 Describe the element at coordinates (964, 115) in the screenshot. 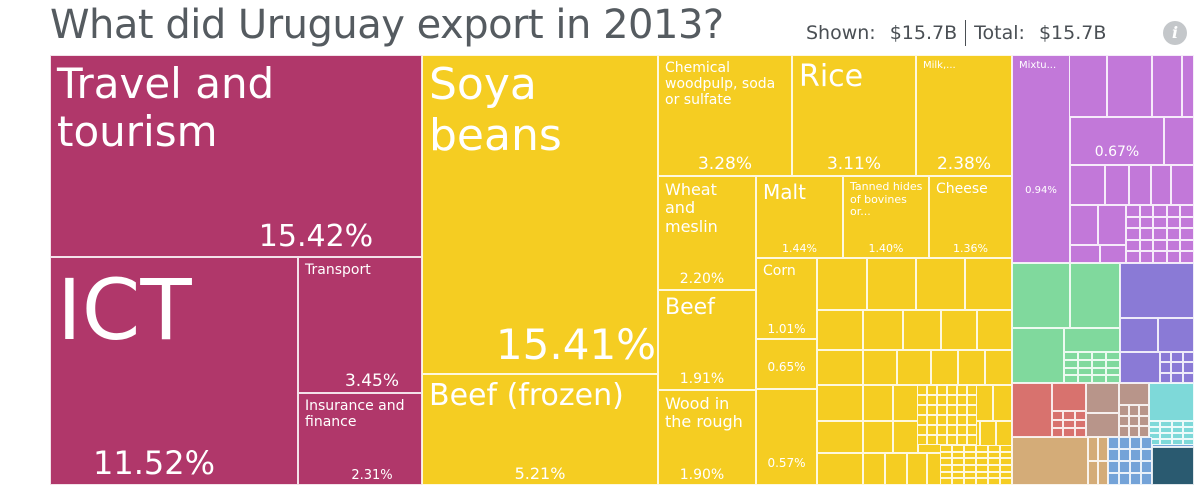

I see `treemap-cell-milk: Milk,... 2.38%` at that location.